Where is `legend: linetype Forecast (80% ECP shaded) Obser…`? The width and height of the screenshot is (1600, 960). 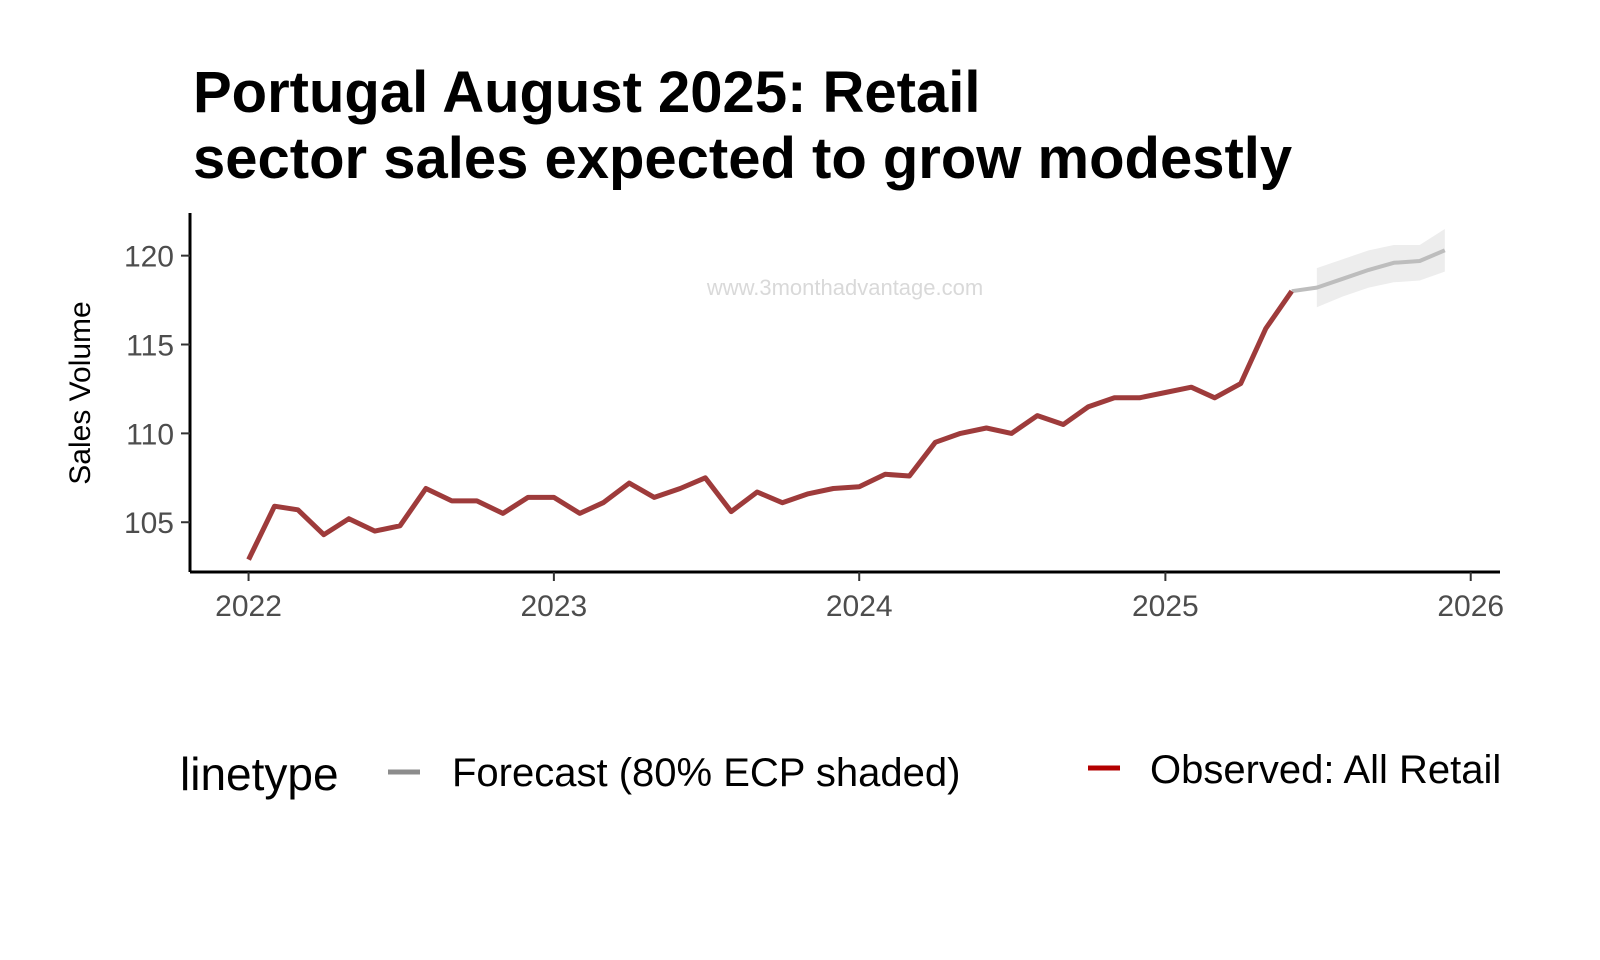
legend: linetype Forecast (80% ECP shaded) Obser… is located at coordinates (840, 774).